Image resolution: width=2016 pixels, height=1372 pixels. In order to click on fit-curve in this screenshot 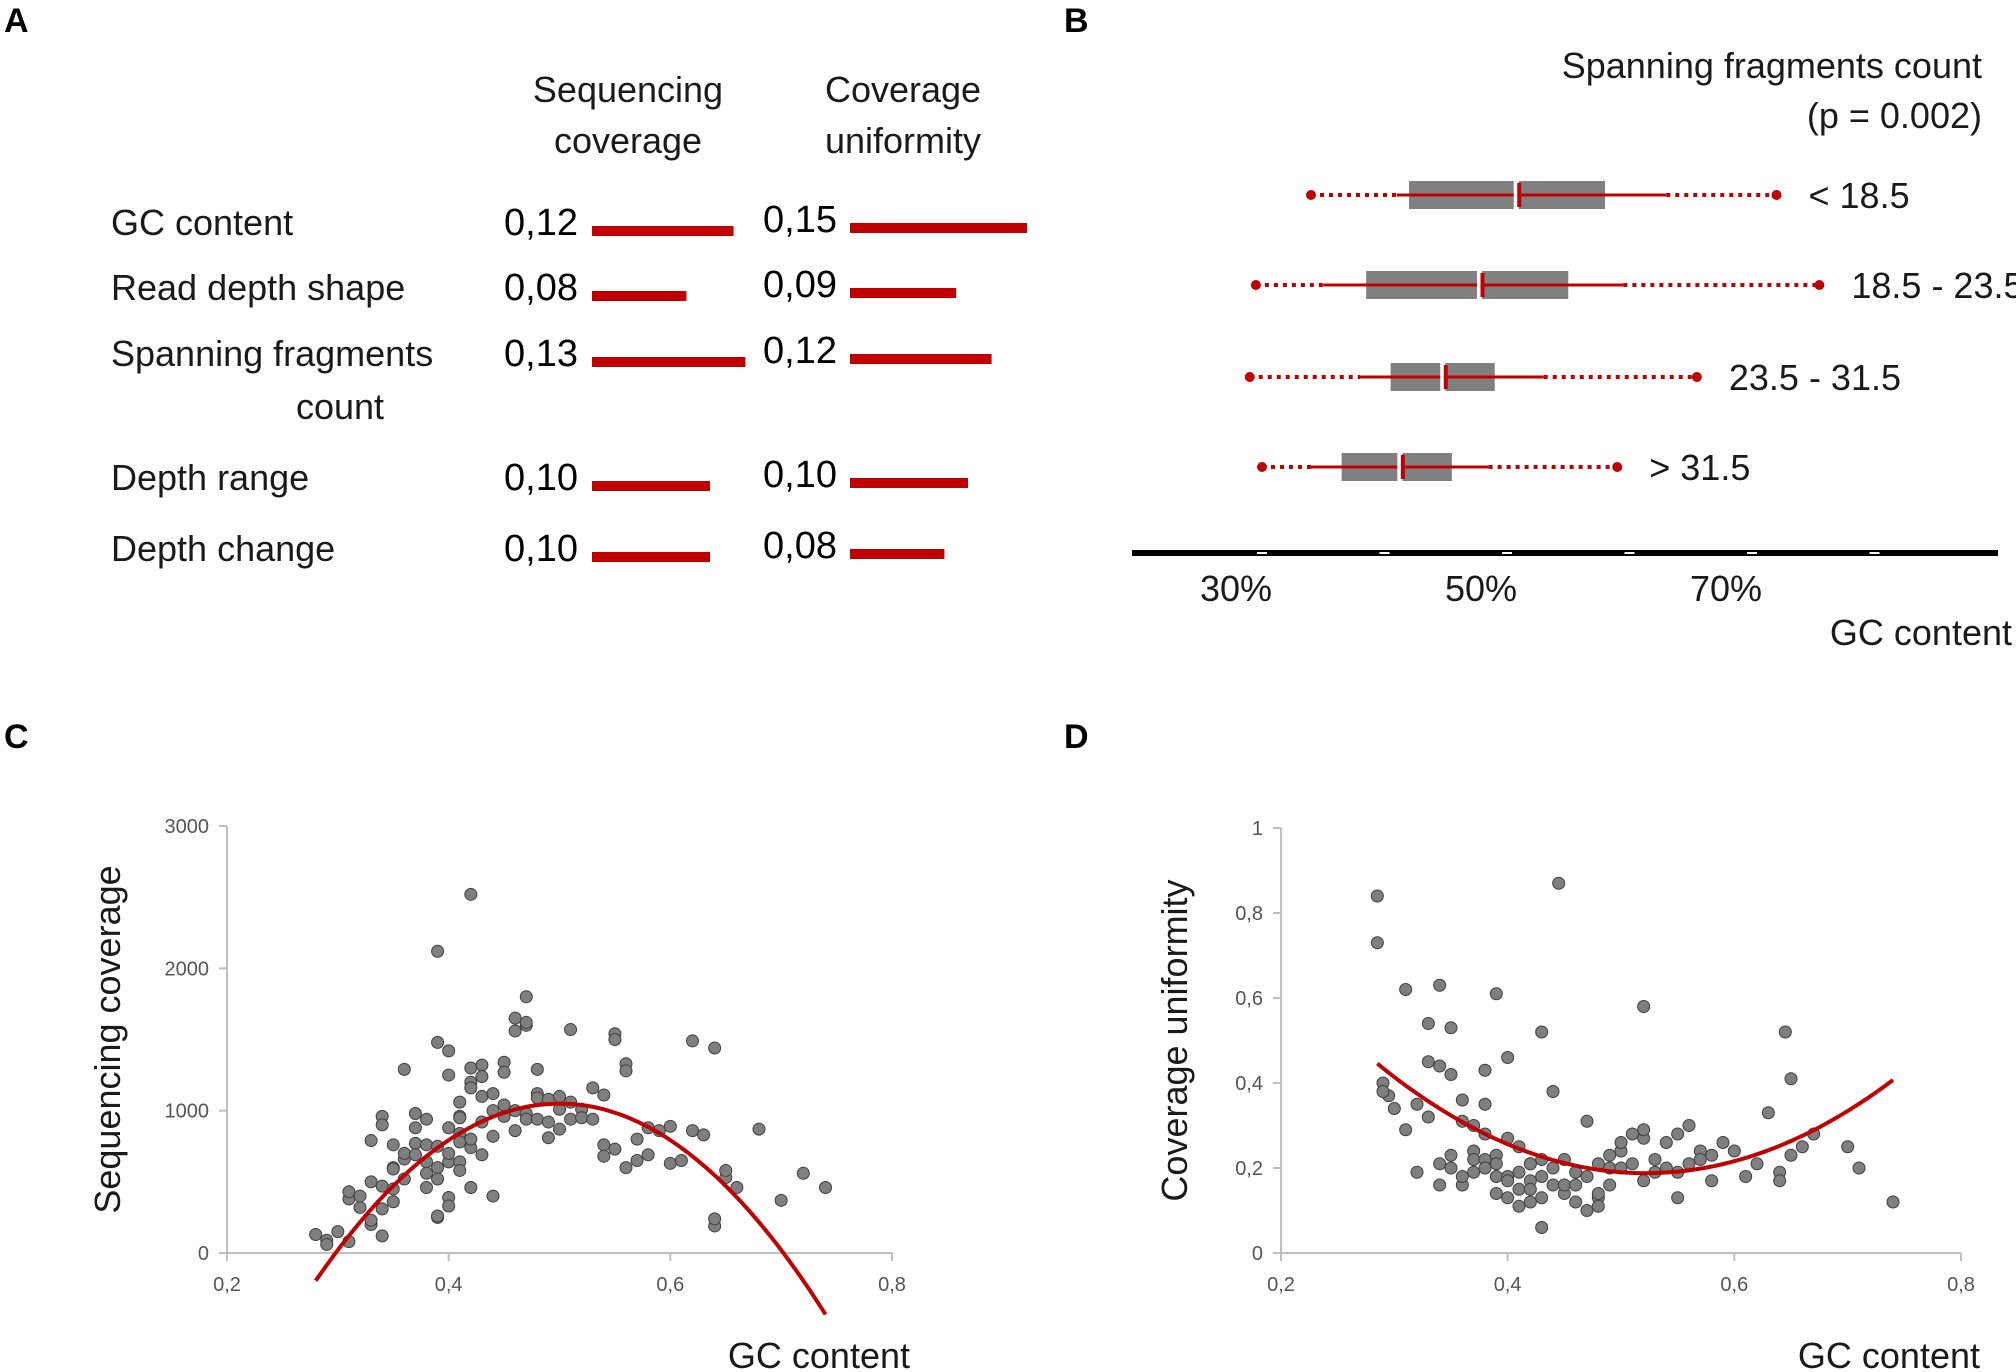, I will do `click(1635, 1119)`.